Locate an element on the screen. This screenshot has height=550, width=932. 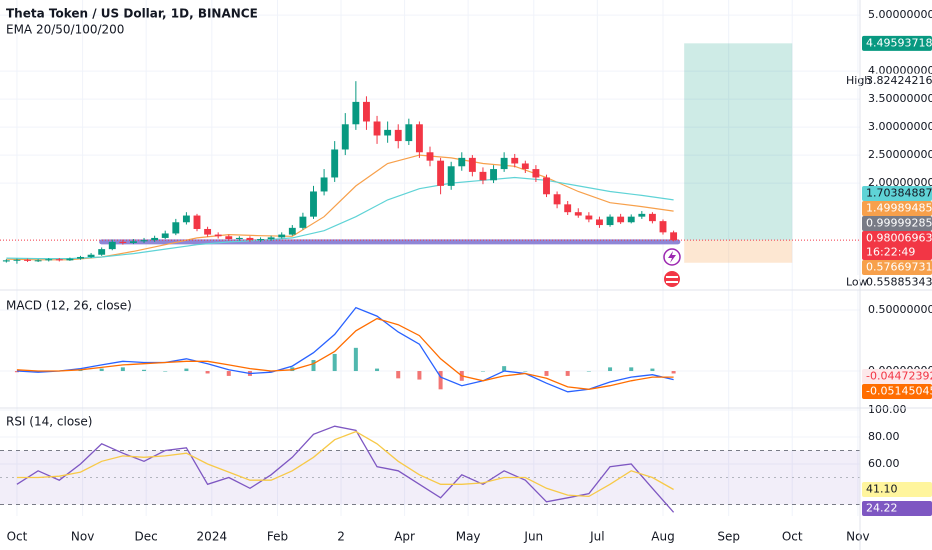
flag-stripe is located at coordinates (672, 282).